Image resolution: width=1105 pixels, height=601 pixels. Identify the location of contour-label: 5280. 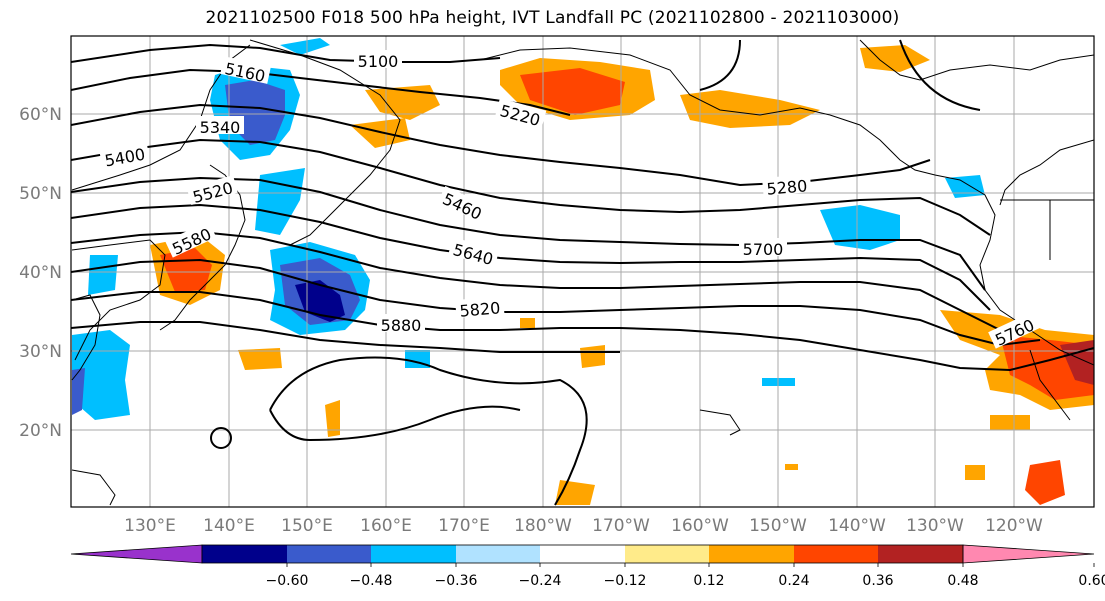
(787, 187).